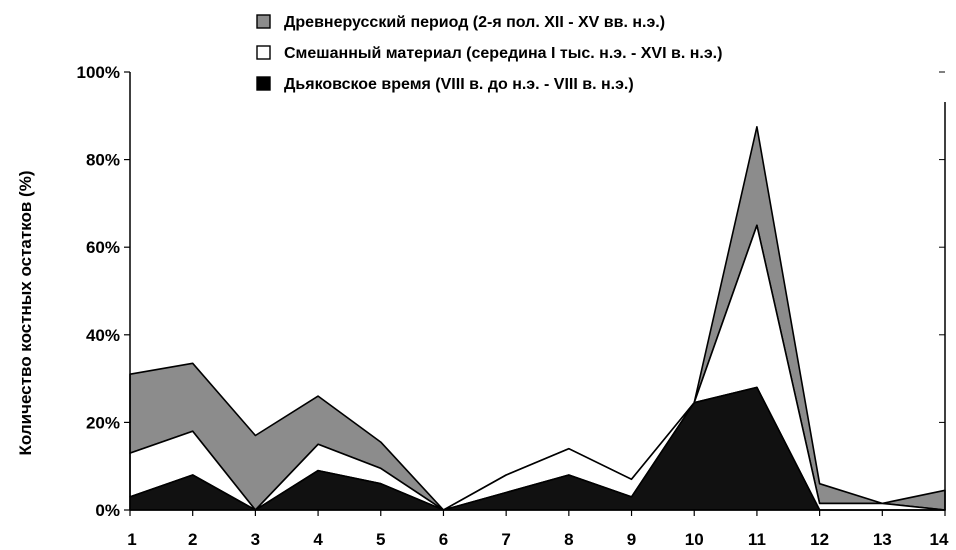 Image resolution: width=956 pixels, height=550 pixels. What do you see at coordinates (443, 539) in the screenshot?
I see `x-tick-label: 6` at bounding box center [443, 539].